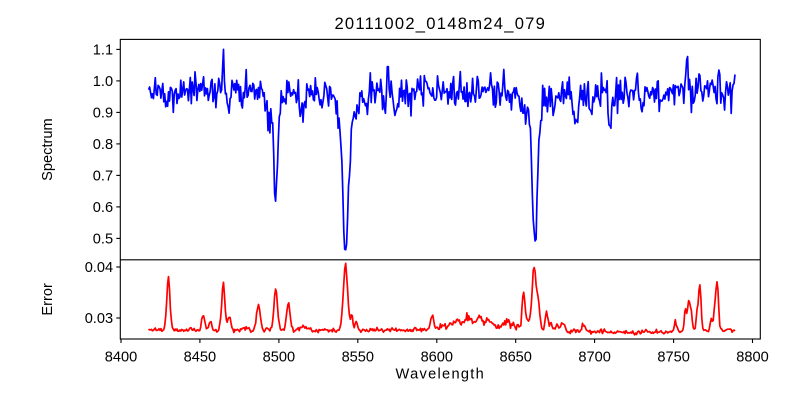 The image size is (800, 400). Describe the element at coordinates (48, 299) in the screenshot. I see `svg-text: Error` at that location.